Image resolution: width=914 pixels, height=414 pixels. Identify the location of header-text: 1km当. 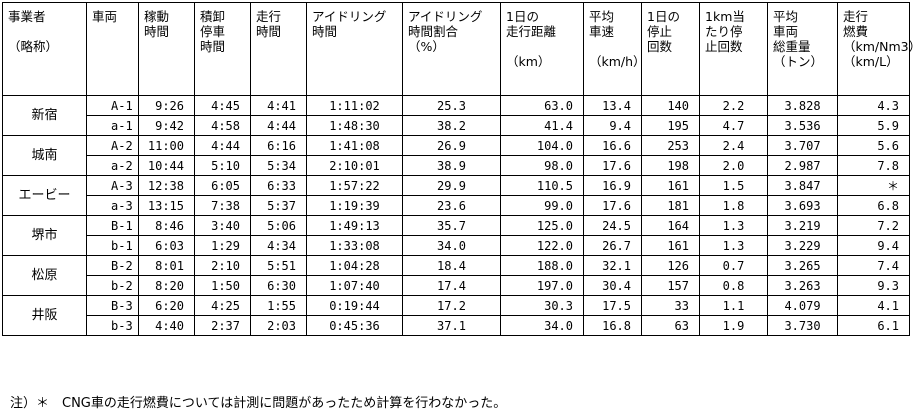
(725, 16).